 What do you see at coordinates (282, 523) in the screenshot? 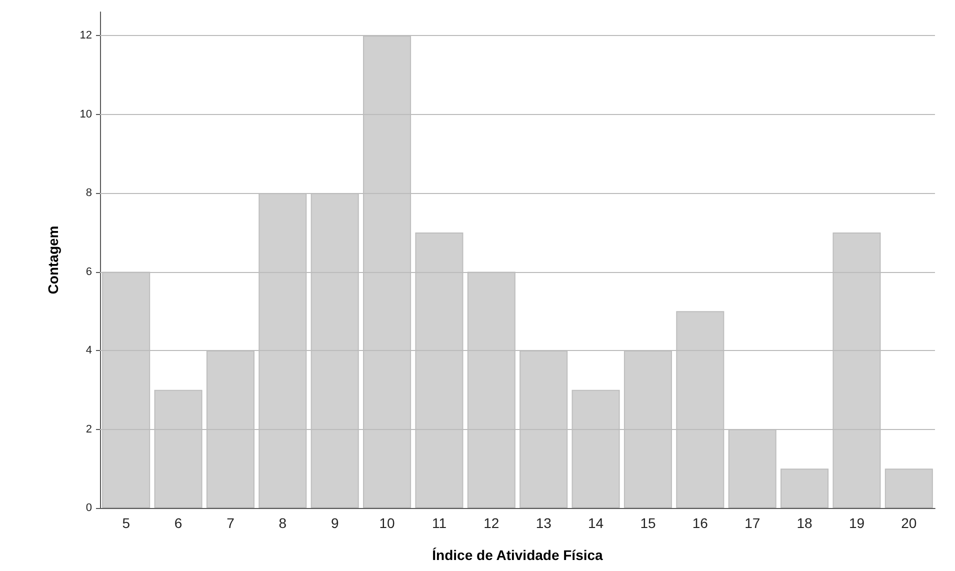
I see `x-tick-label: 8` at bounding box center [282, 523].